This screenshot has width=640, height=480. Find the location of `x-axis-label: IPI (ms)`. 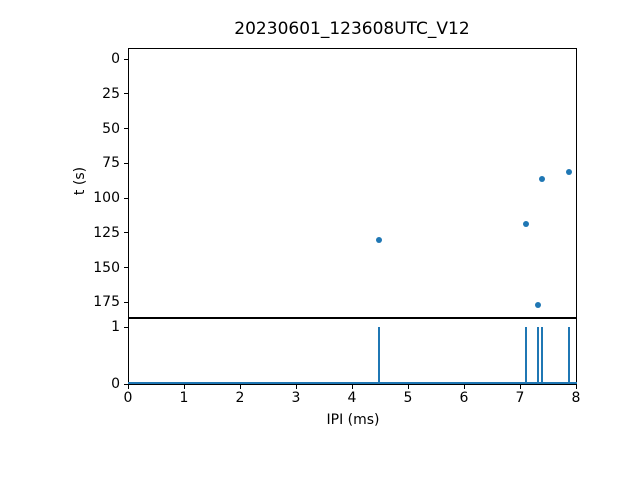

x-axis-label: IPI (ms) is located at coordinates (353, 420).